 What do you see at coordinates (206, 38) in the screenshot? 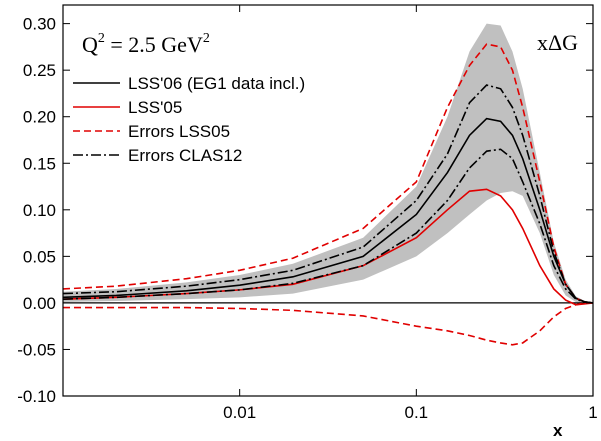
I see `q2-sup2: 2` at bounding box center [206, 38].